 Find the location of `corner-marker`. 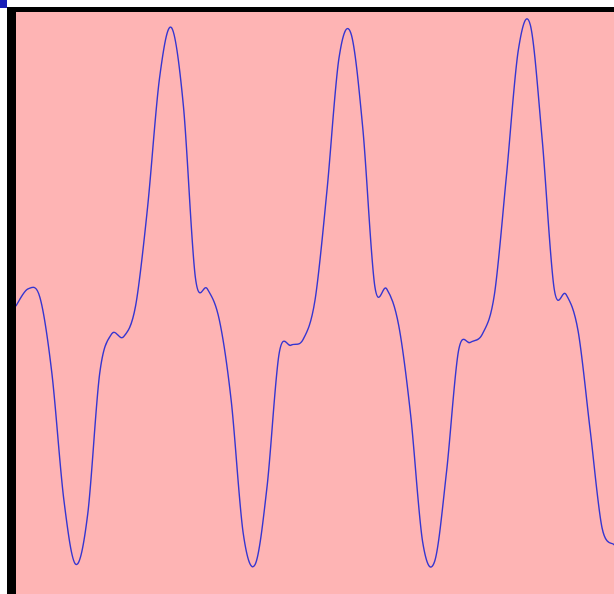

corner-marker is located at coordinates (3, 4).